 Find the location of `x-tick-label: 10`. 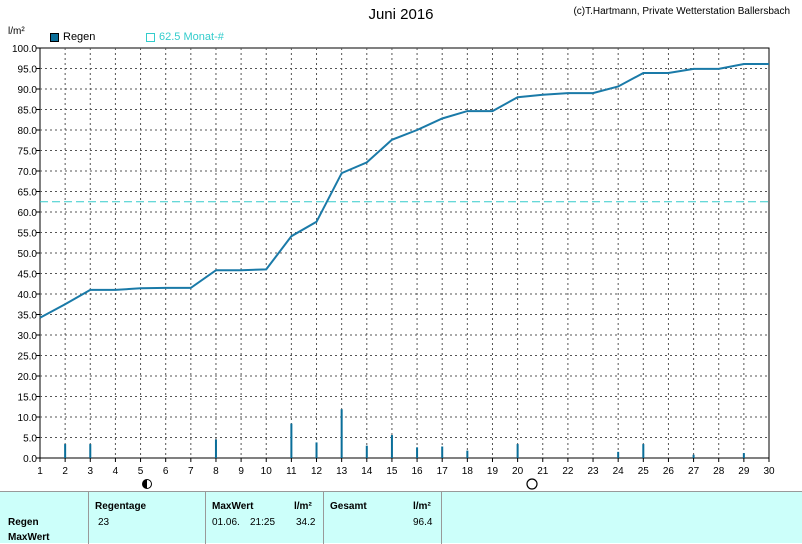

x-tick-label: 10 is located at coordinates (267, 471).